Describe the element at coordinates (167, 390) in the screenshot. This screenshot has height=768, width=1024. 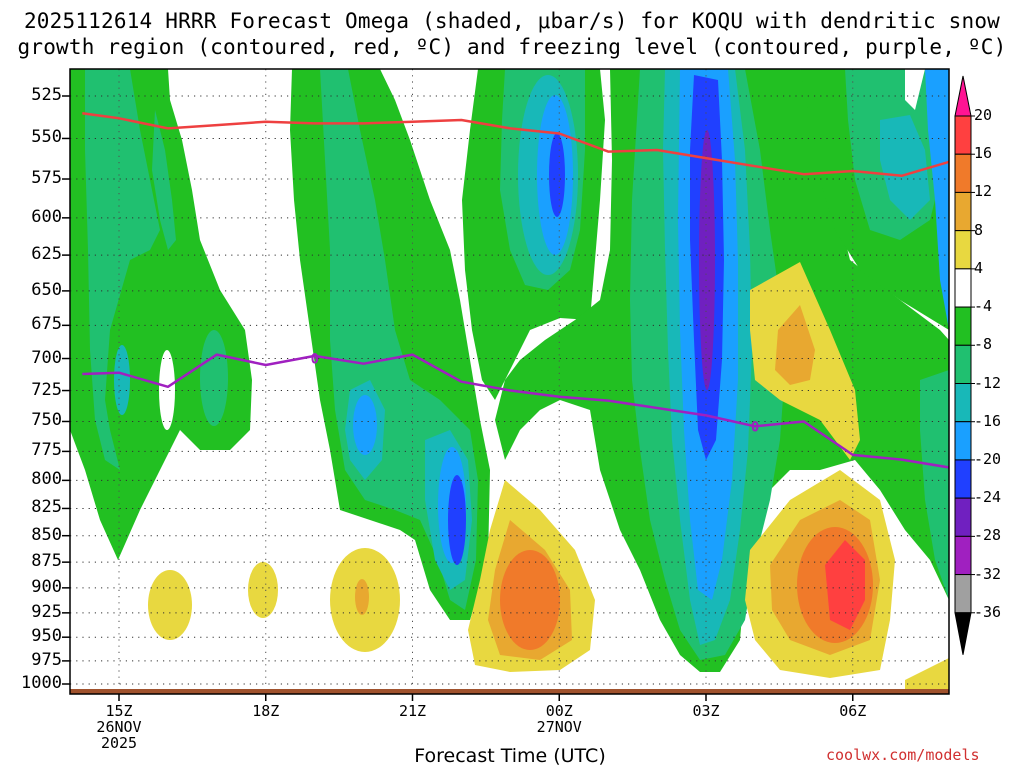
I see `omega-region-left-gap` at that location.